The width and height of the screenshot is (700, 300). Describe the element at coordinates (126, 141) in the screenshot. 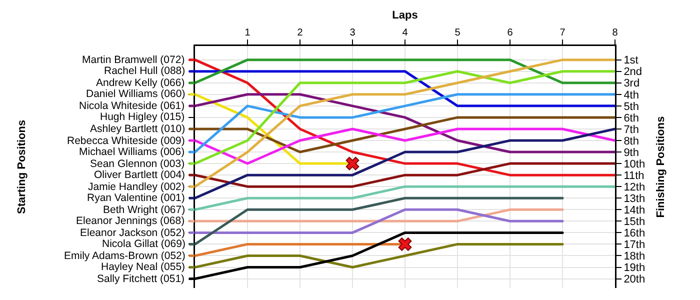

I see `legend-label: Rebecca Whiteside (009)` at that location.